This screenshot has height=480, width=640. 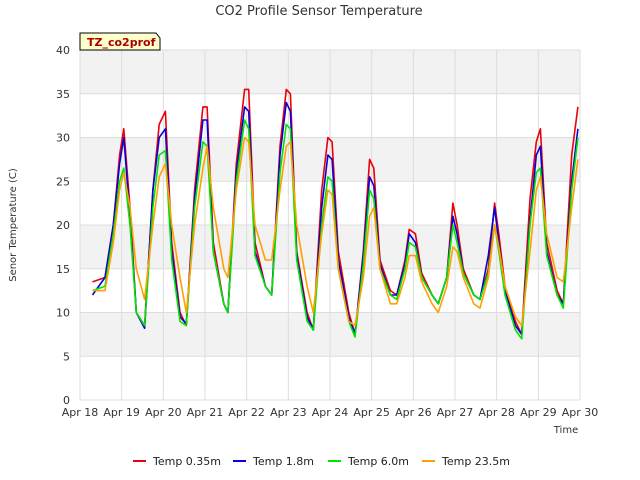 What do you see at coordinates (63, 94) in the screenshot?
I see `y-tick-label: 35` at bounding box center [63, 94].